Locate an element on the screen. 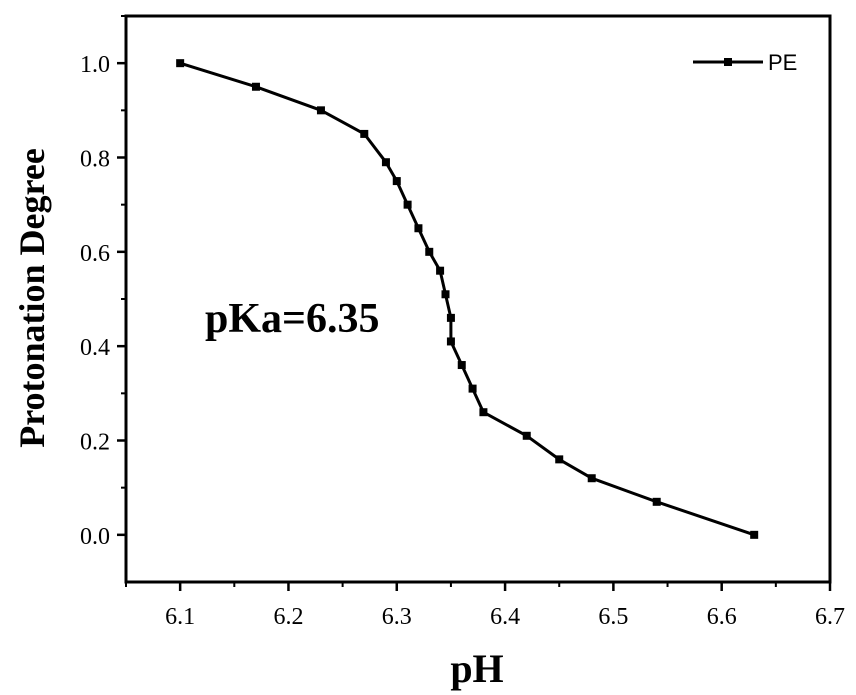  x-tick-label: 6.5 is located at coordinates (613, 617).